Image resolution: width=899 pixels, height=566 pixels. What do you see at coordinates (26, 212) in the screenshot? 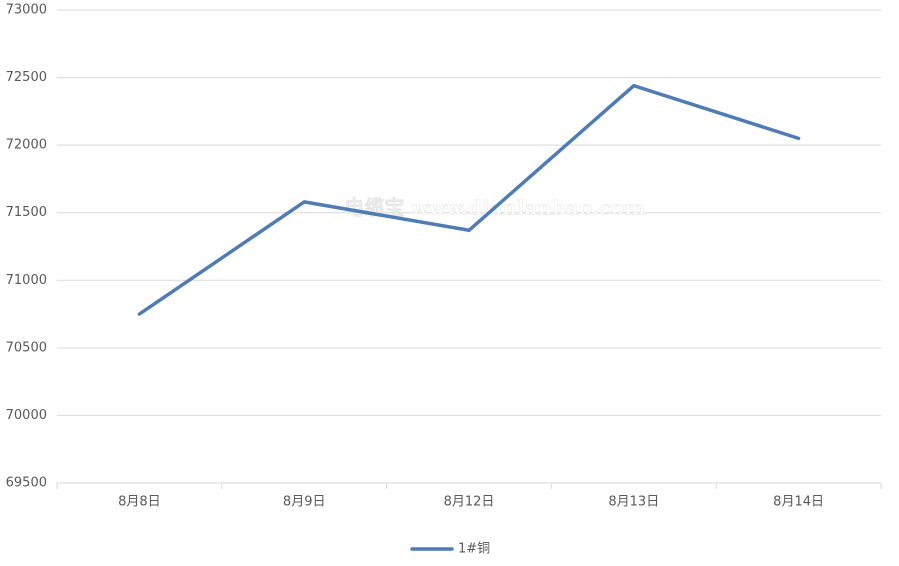
I see `y-tick-label: 71500` at bounding box center [26, 212].